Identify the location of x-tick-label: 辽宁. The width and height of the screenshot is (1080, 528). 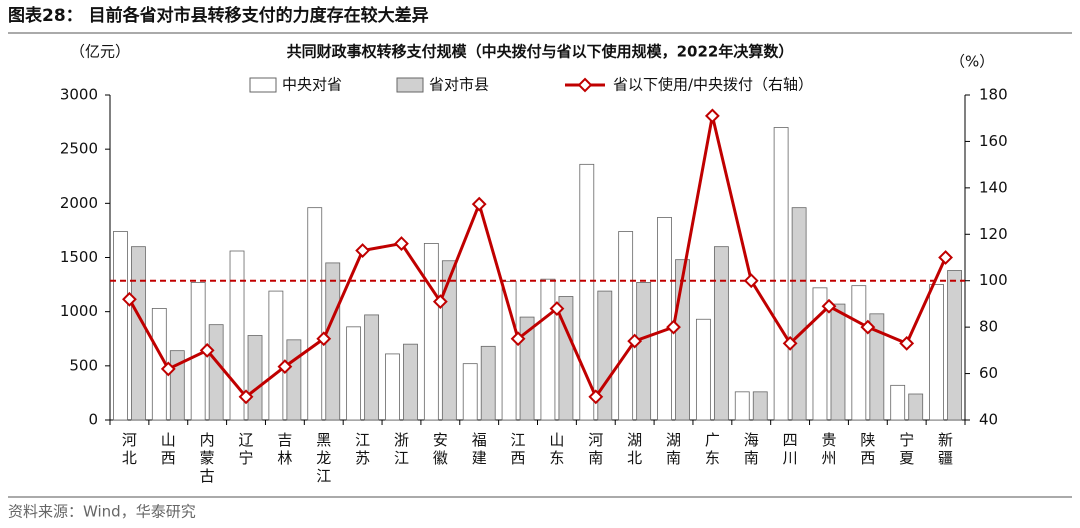
(246, 449).